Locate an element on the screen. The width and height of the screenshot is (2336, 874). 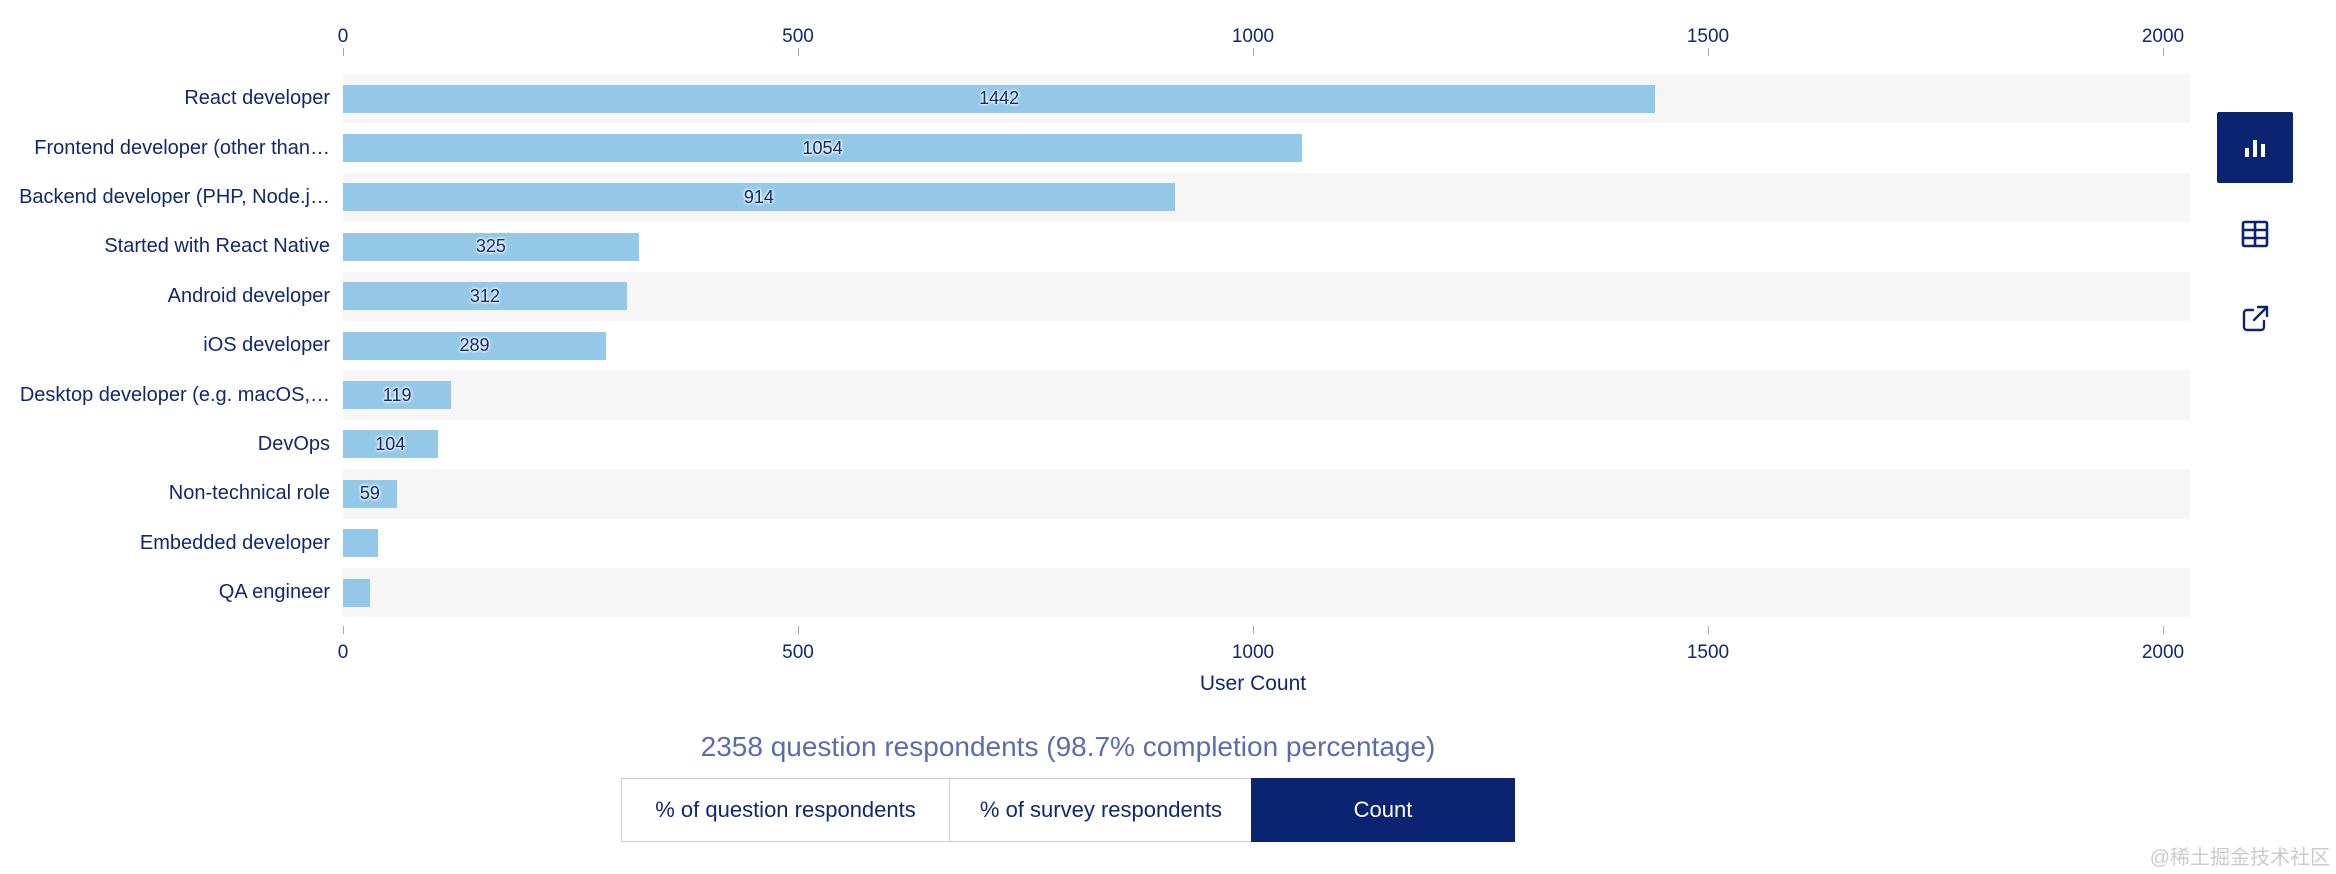
table-icon is located at coordinates (2255, 234).